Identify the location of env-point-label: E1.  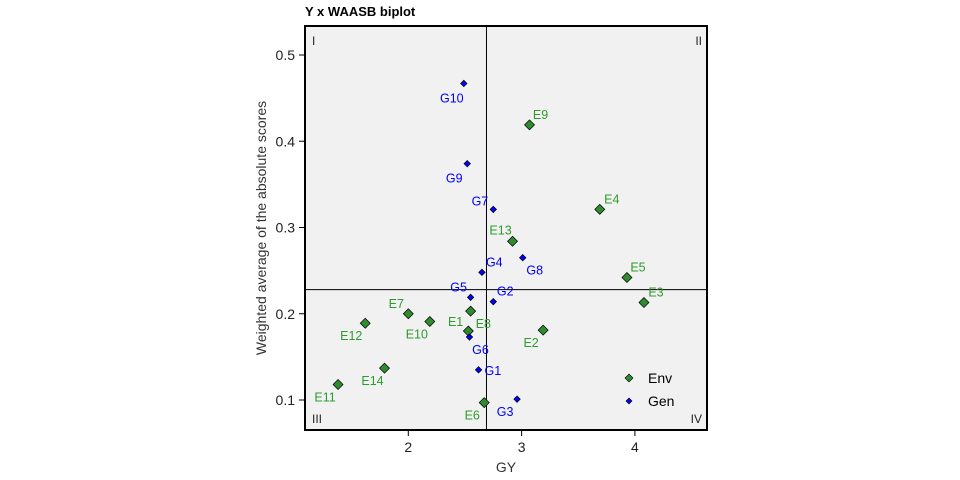
(455, 322).